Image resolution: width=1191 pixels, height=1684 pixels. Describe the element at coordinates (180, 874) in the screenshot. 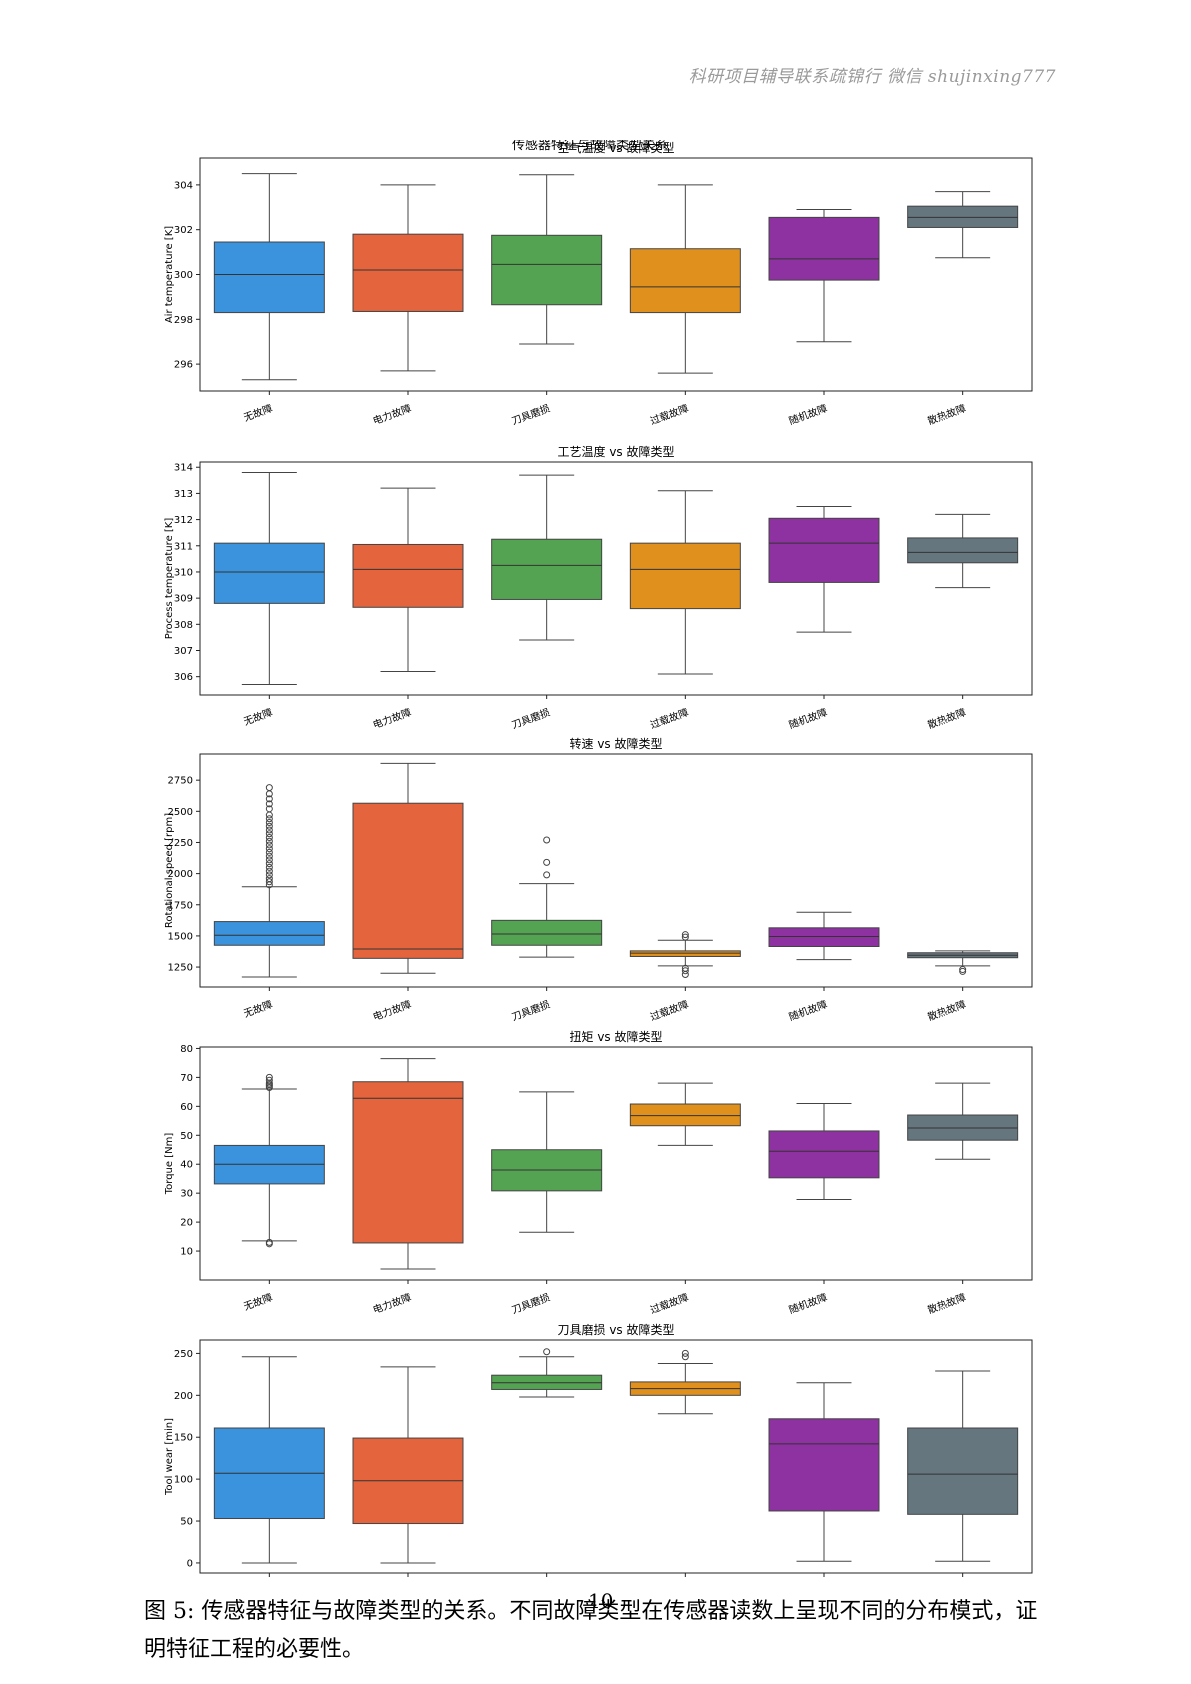

I see `y-tick-label: 2000` at that location.